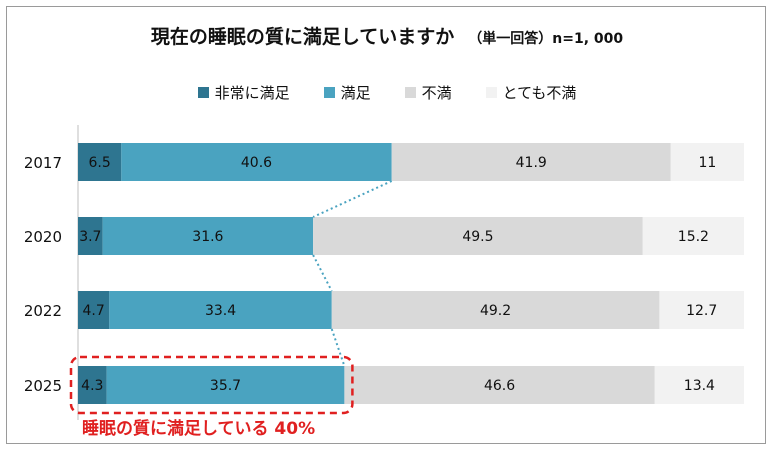  I want to click on value-label-3-1: 35.7, so click(225, 386).